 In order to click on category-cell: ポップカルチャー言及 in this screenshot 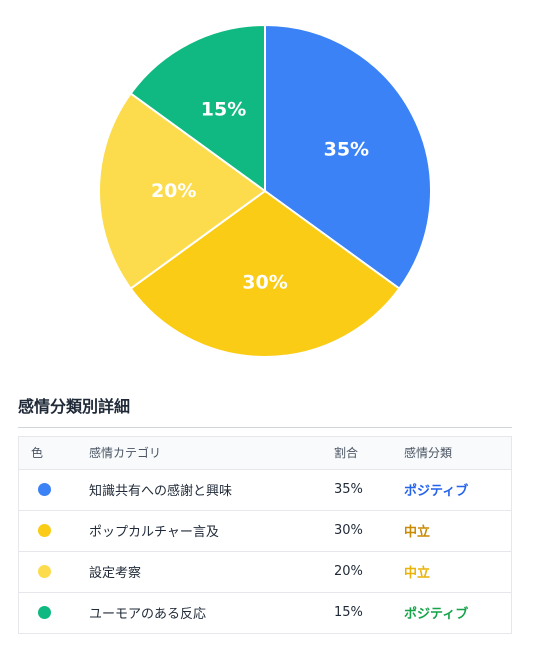, I will do `click(211, 531)`.